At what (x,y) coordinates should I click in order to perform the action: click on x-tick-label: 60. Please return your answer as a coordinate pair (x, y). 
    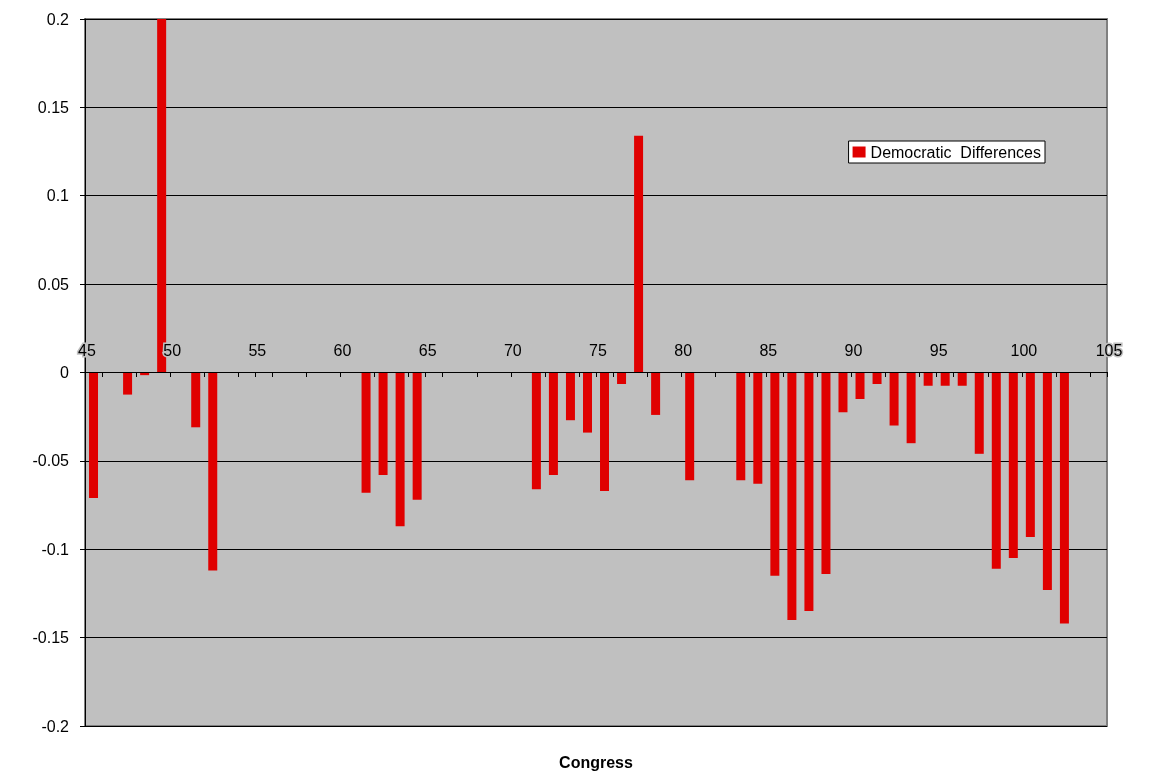
    Looking at the image, I should click on (342, 350).